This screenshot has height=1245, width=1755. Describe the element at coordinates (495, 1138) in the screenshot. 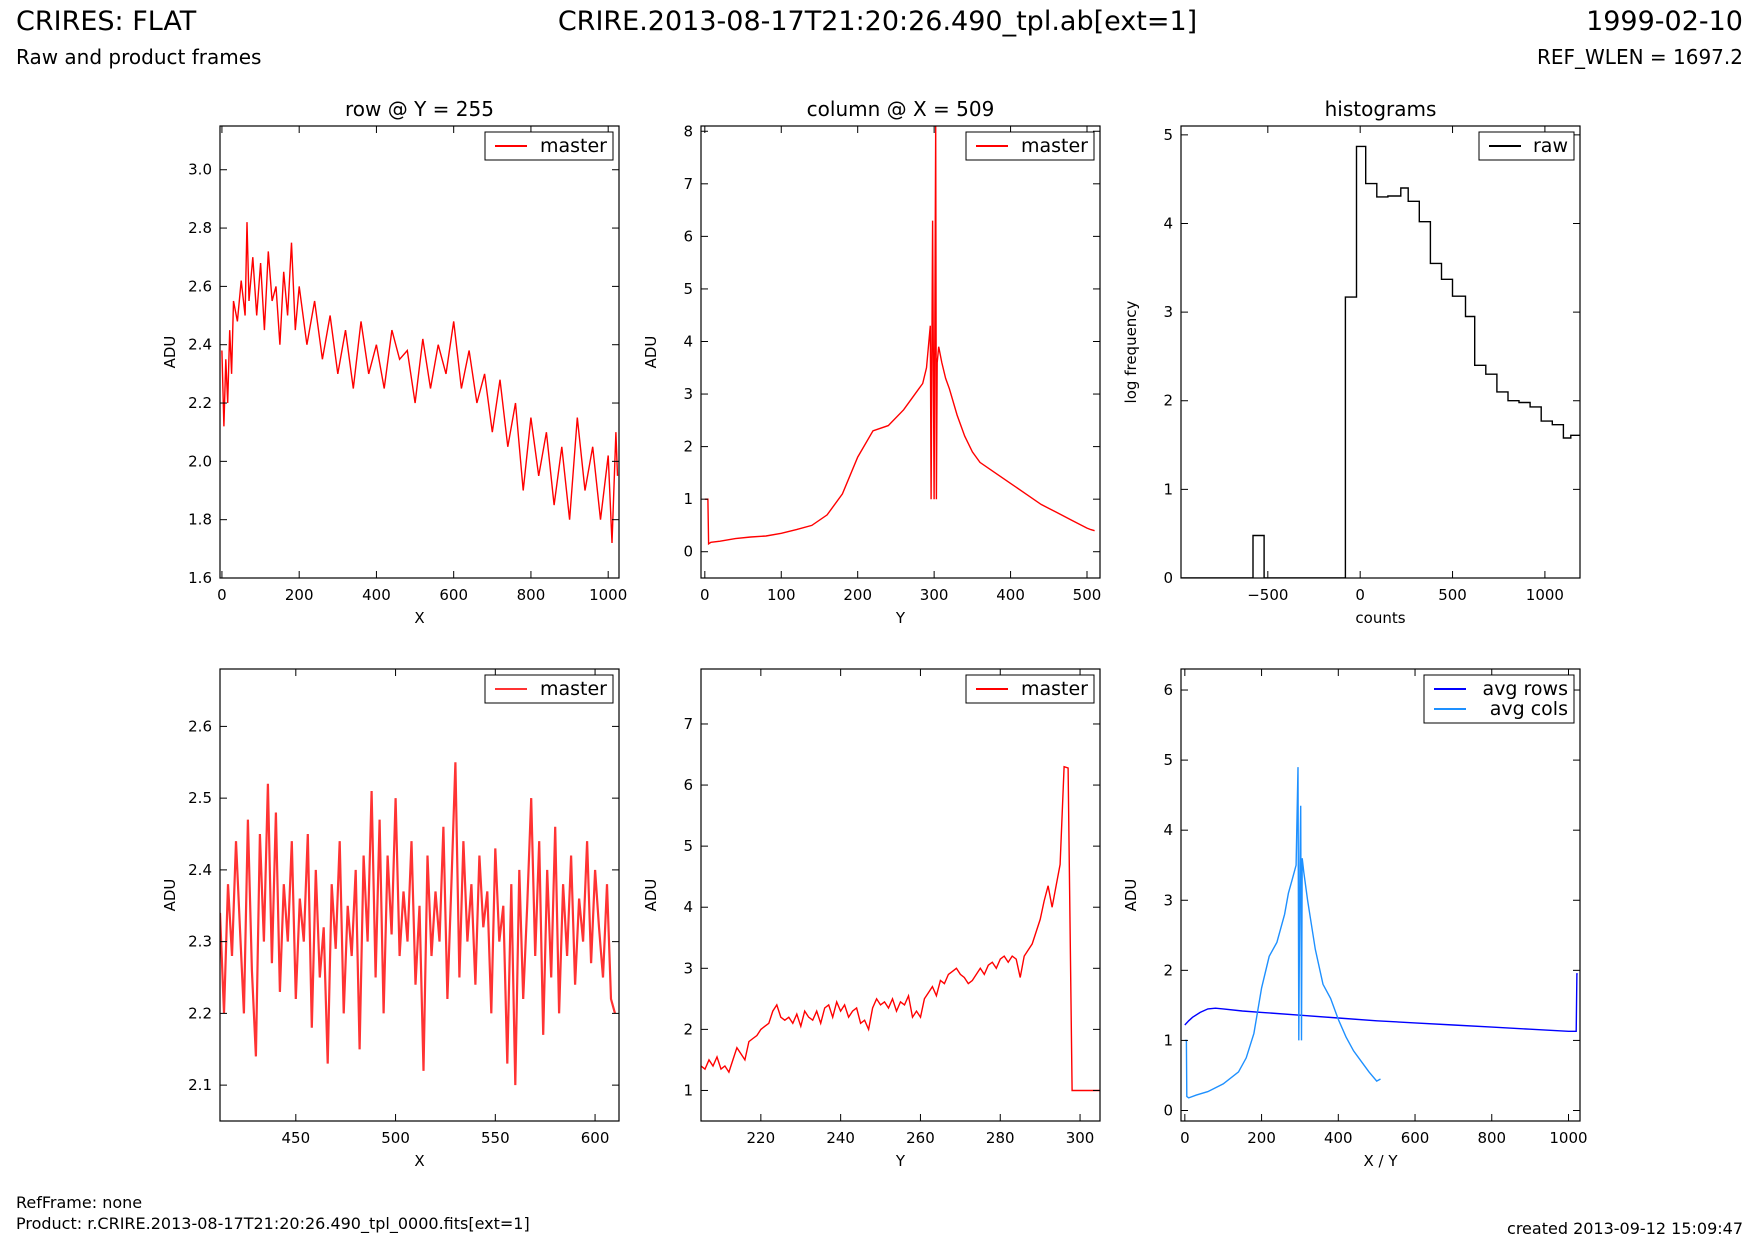

I see `x-tick-label: 550` at that location.